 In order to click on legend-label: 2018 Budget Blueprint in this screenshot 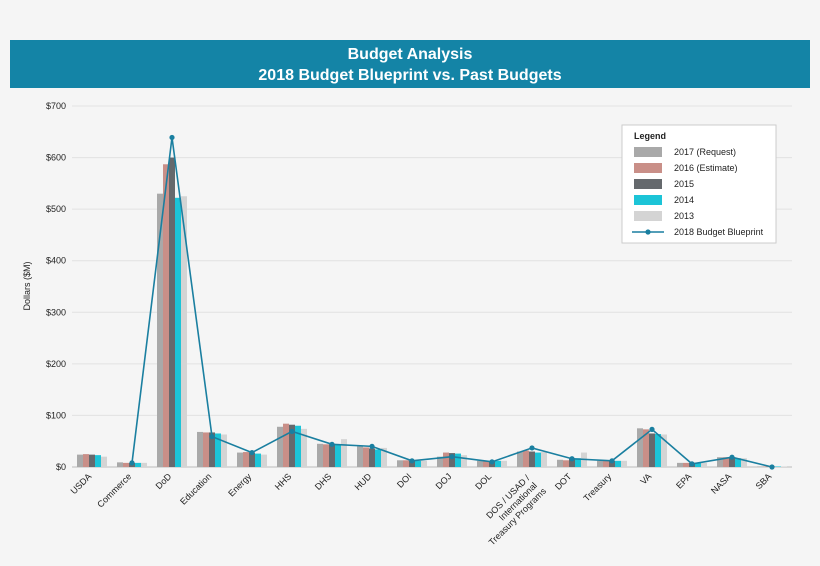, I will do `click(719, 232)`.